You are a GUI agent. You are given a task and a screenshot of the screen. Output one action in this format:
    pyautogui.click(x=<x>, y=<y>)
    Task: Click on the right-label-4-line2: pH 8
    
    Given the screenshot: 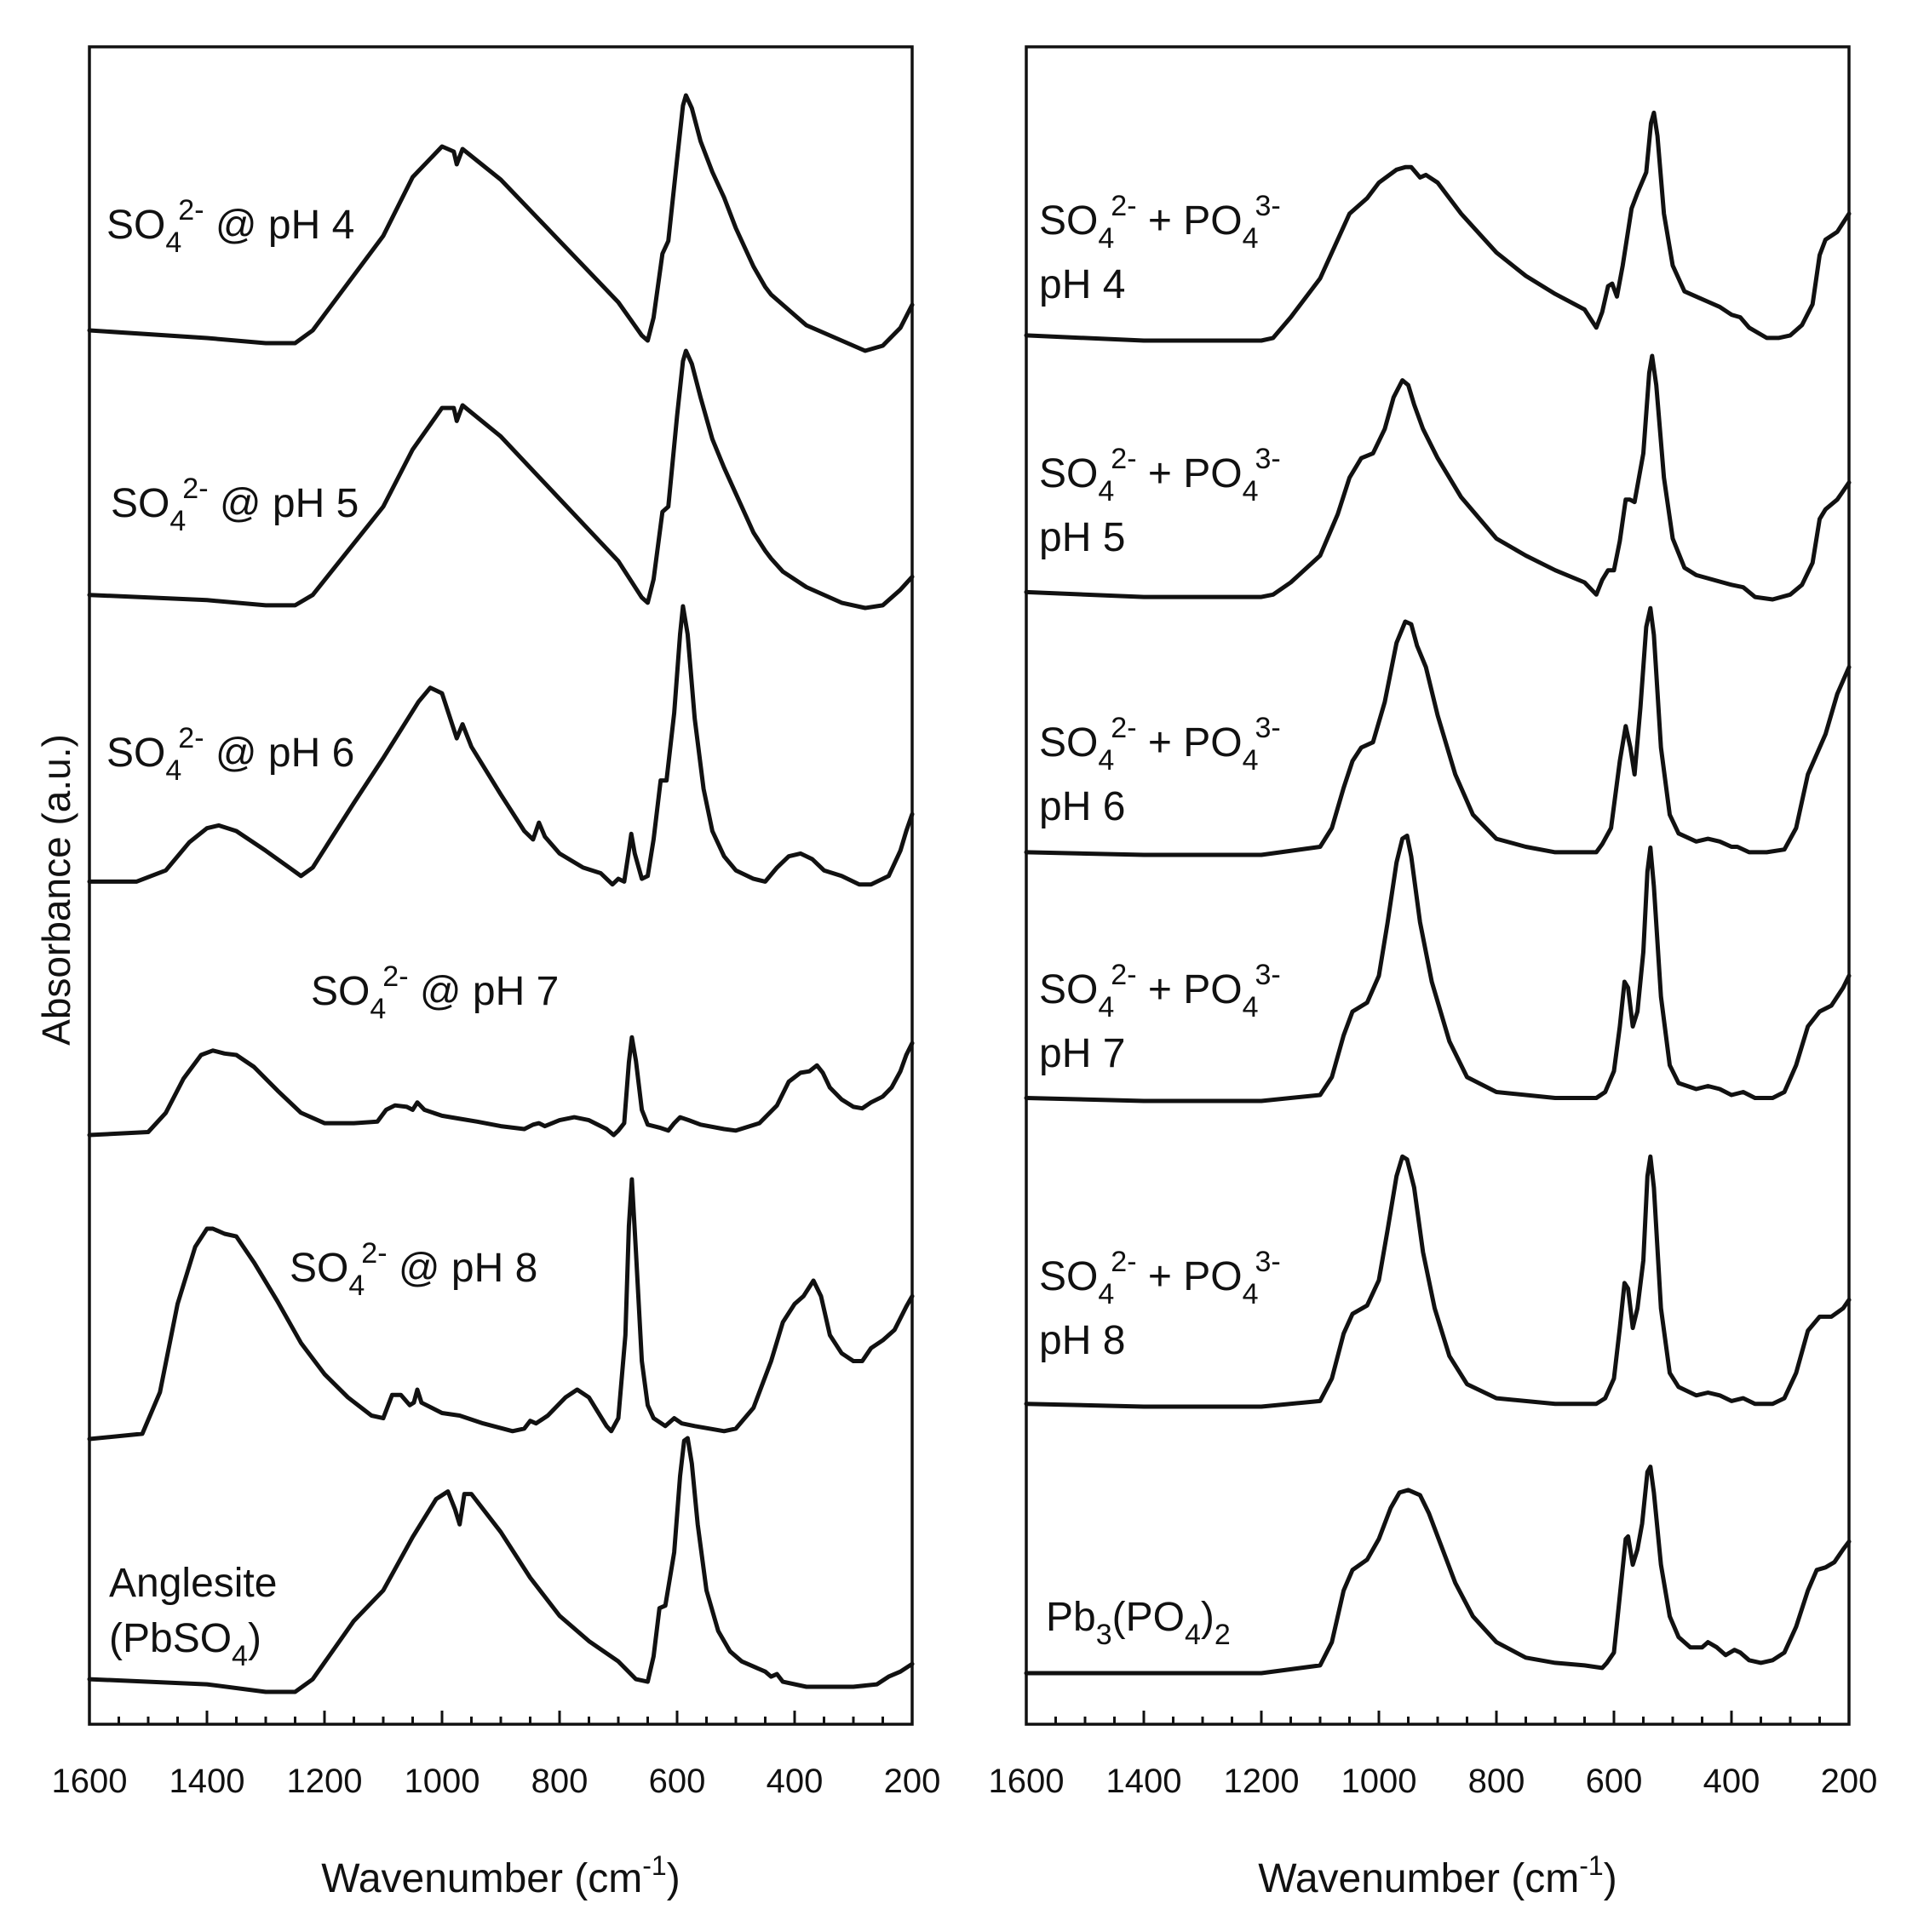 What is the action you would take?
    pyautogui.click(x=1082, y=1340)
    